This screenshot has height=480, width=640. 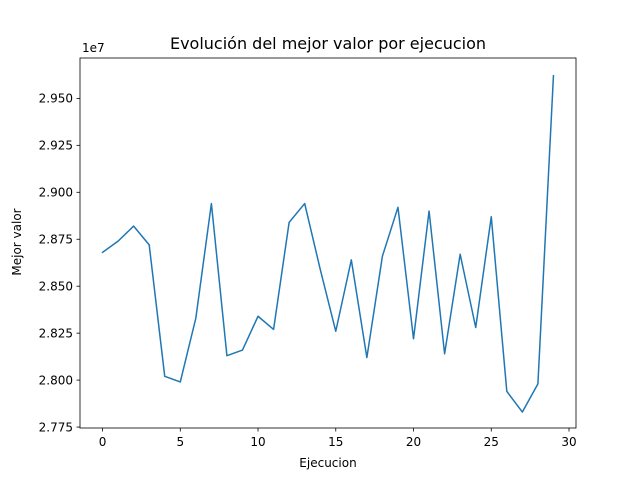 What do you see at coordinates (56, 333) in the screenshot?
I see `y-tick-label: 2.825` at bounding box center [56, 333].